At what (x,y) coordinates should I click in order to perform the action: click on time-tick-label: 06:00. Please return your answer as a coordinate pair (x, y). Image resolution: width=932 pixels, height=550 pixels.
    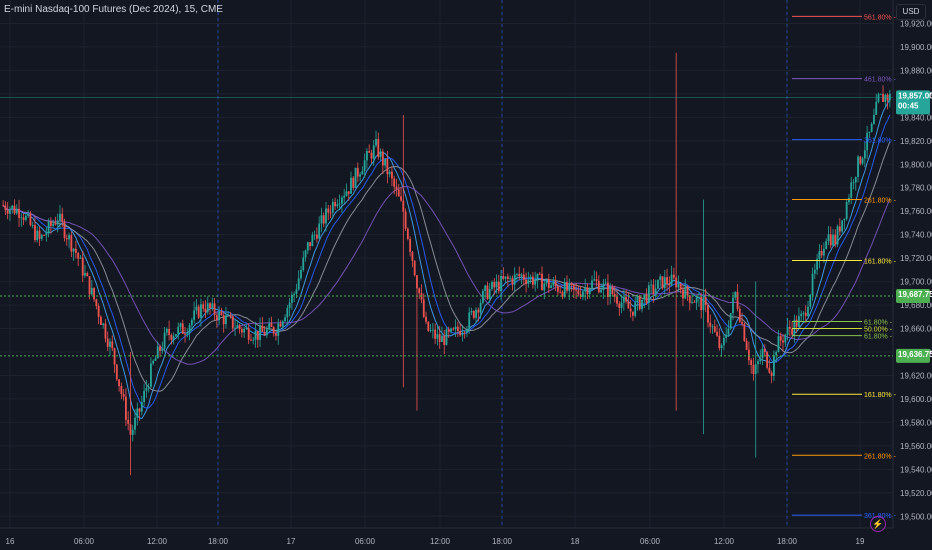
    Looking at the image, I should click on (650, 541).